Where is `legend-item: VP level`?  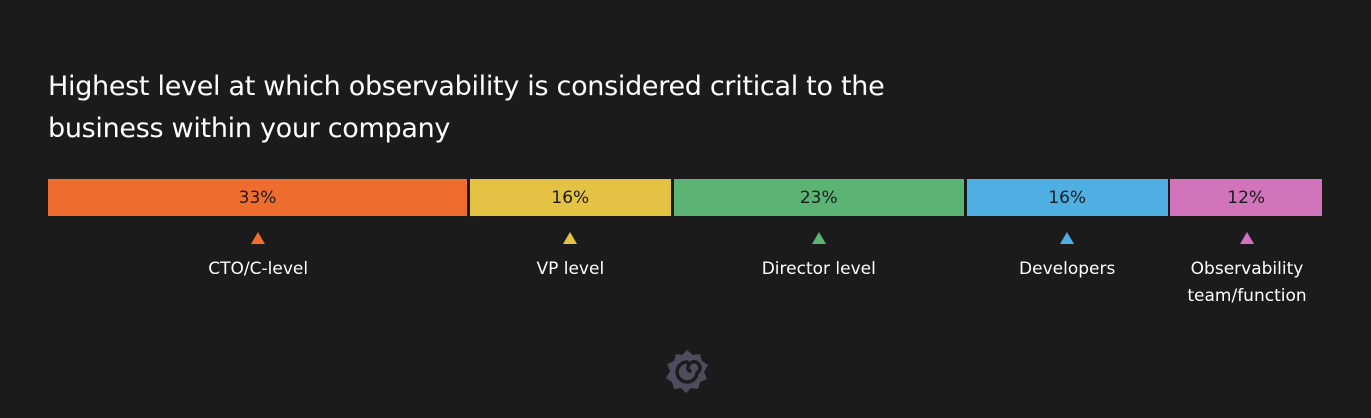 legend-item: VP level is located at coordinates (570, 257).